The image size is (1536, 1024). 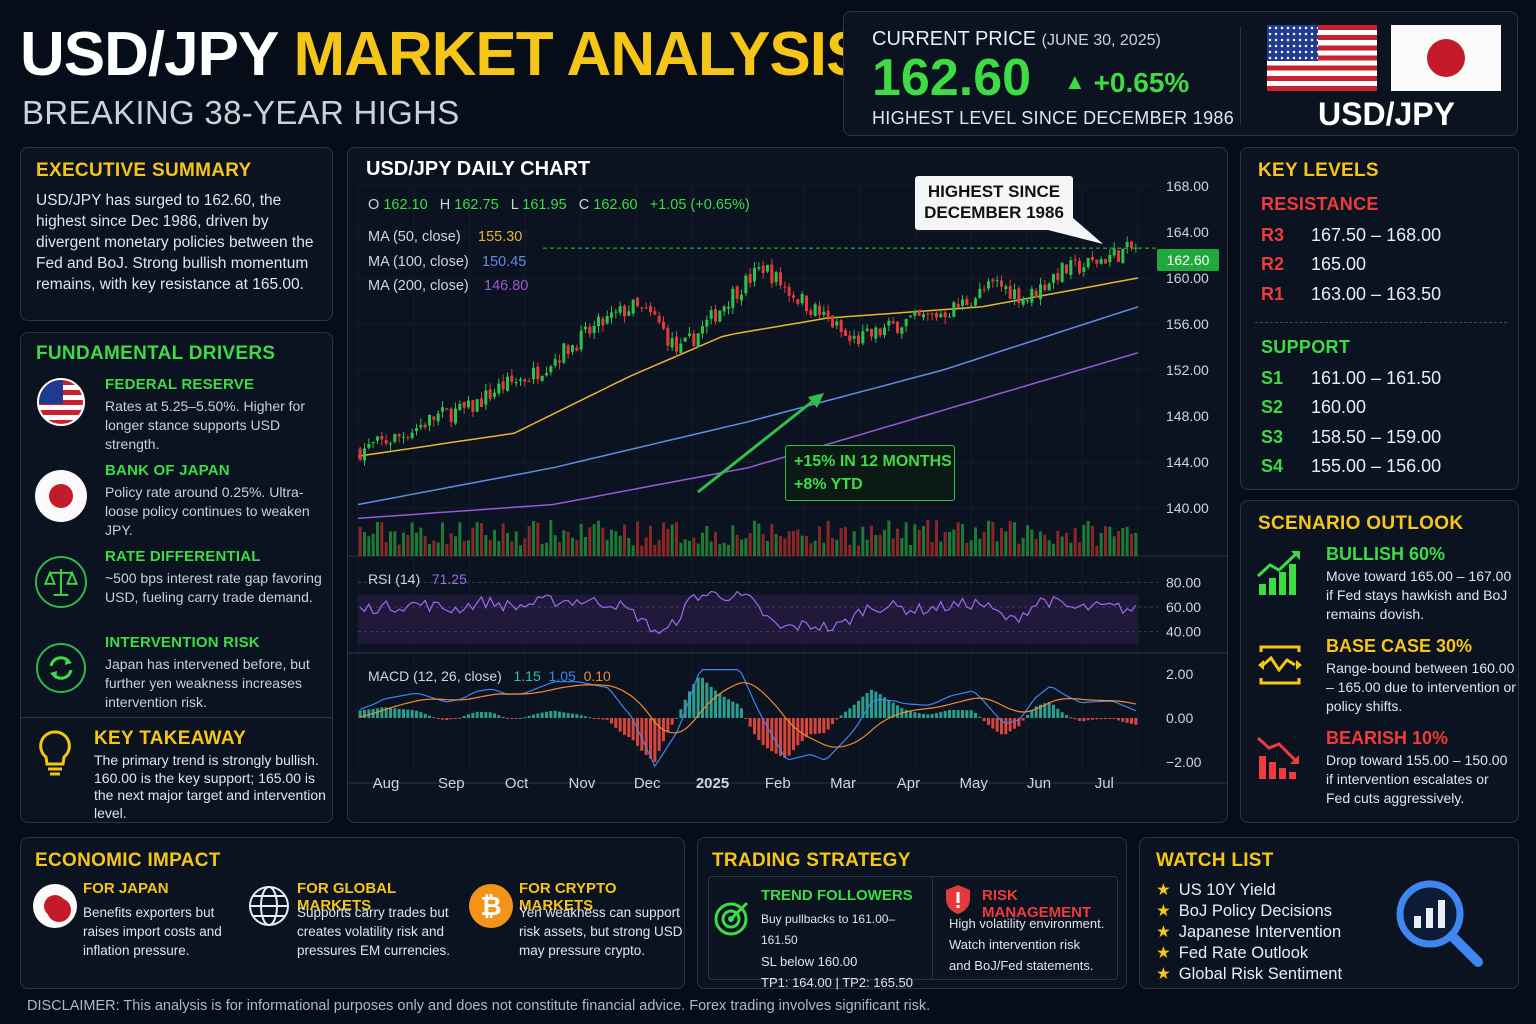 What do you see at coordinates (1163, 890) in the screenshot?
I see `star-icon: ★` at bounding box center [1163, 890].